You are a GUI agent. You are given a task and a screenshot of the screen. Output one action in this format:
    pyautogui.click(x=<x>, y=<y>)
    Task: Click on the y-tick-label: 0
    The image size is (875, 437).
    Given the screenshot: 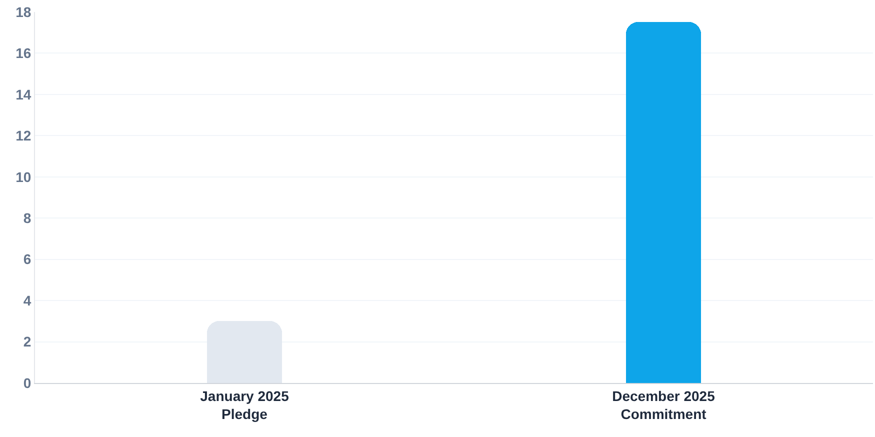 What is the action you would take?
    pyautogui.click(x=27, y=382)
    